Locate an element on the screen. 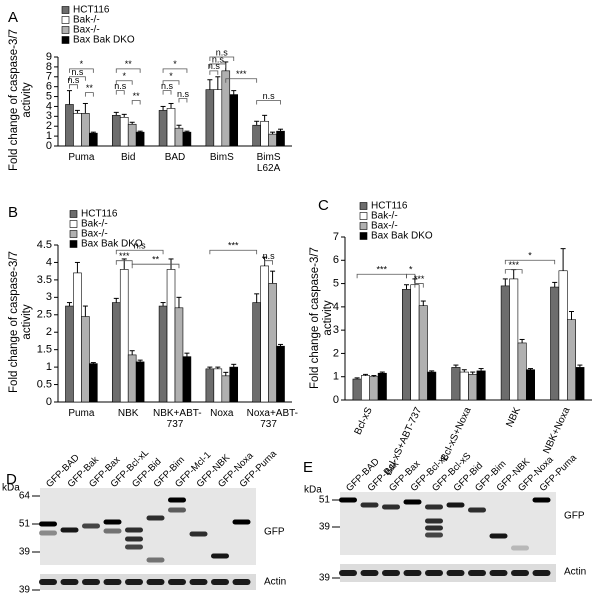 This screenshot has width=600, height=599. x-tick-label: Bcl-xS is located at coordinates (364, 420).